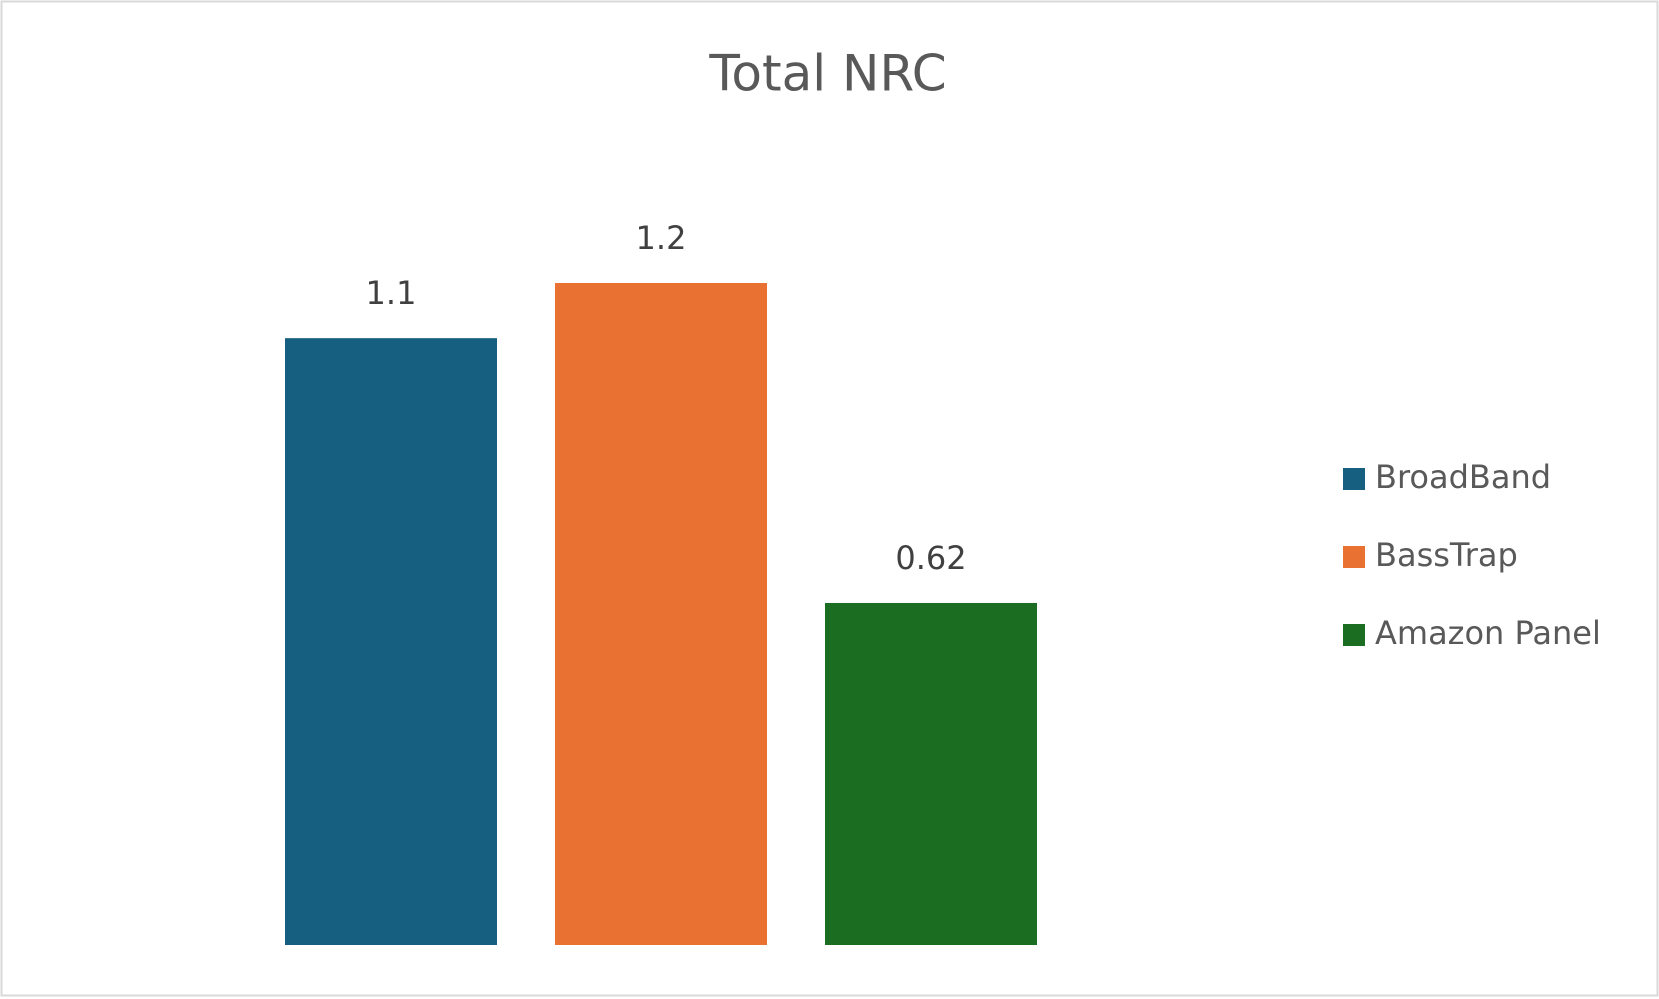 Image resolution: width=1659 pixels, height=999 pixels. I want to click on data-label: 1.2, so click(661, 238).